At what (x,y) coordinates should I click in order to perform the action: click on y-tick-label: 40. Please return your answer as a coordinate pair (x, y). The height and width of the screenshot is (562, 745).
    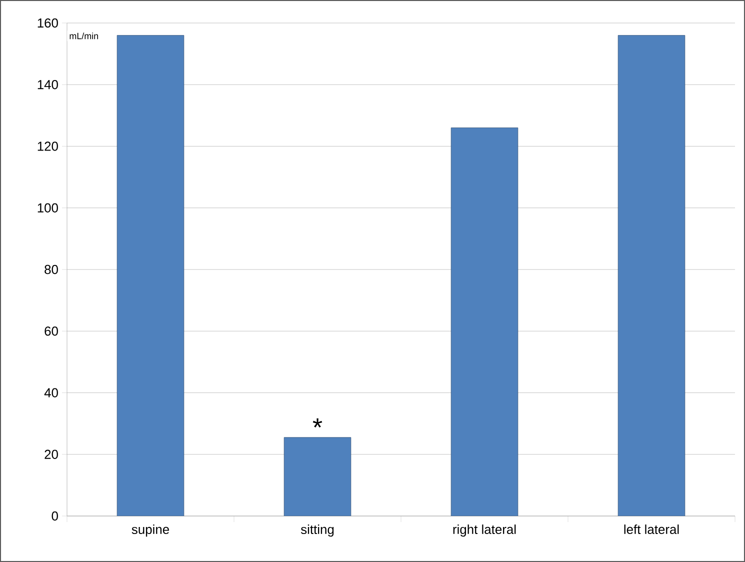
    Looking at the image, I should click on (51, 393).